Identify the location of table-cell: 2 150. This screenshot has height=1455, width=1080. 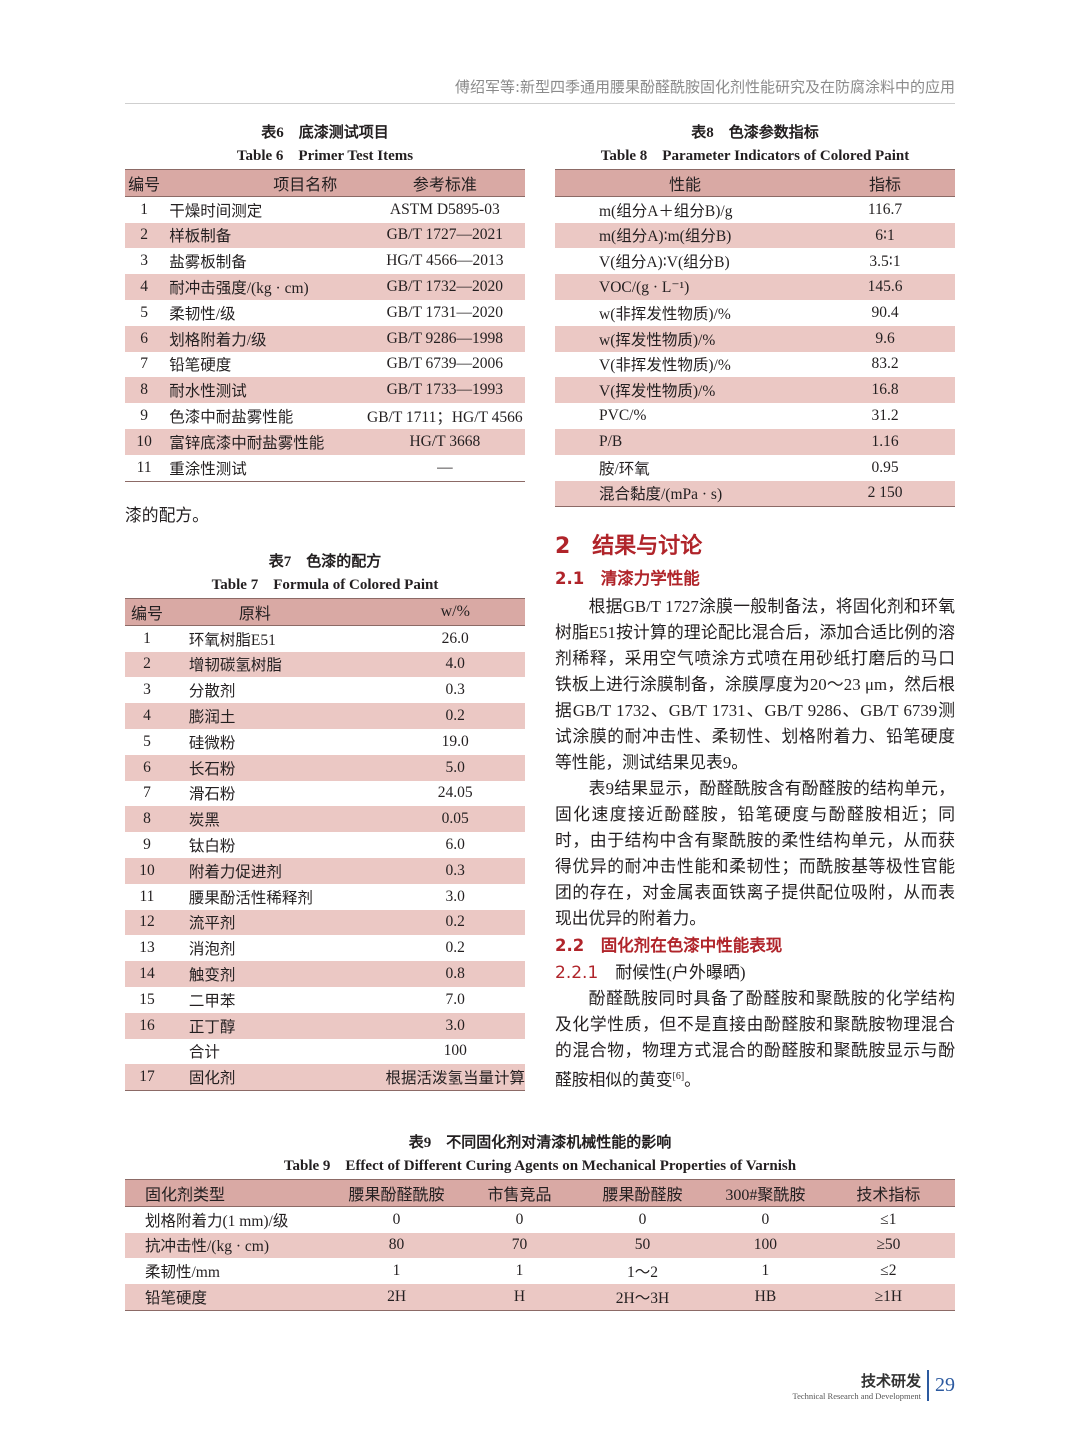
(885, 494).